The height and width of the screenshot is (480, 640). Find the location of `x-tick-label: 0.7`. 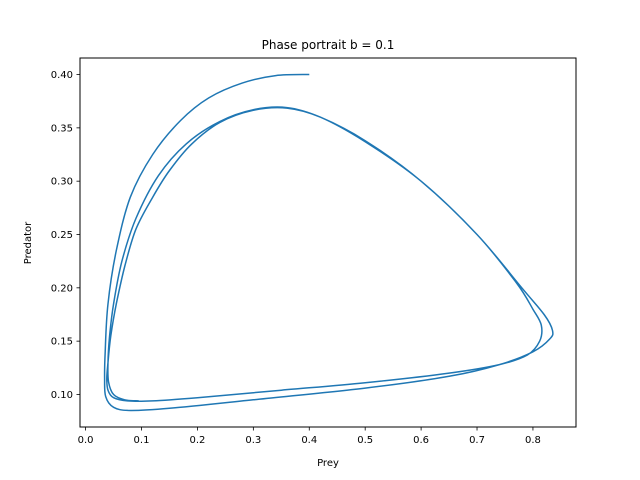

x-tick-label: 0.7 is located at coordinates (477, 440).